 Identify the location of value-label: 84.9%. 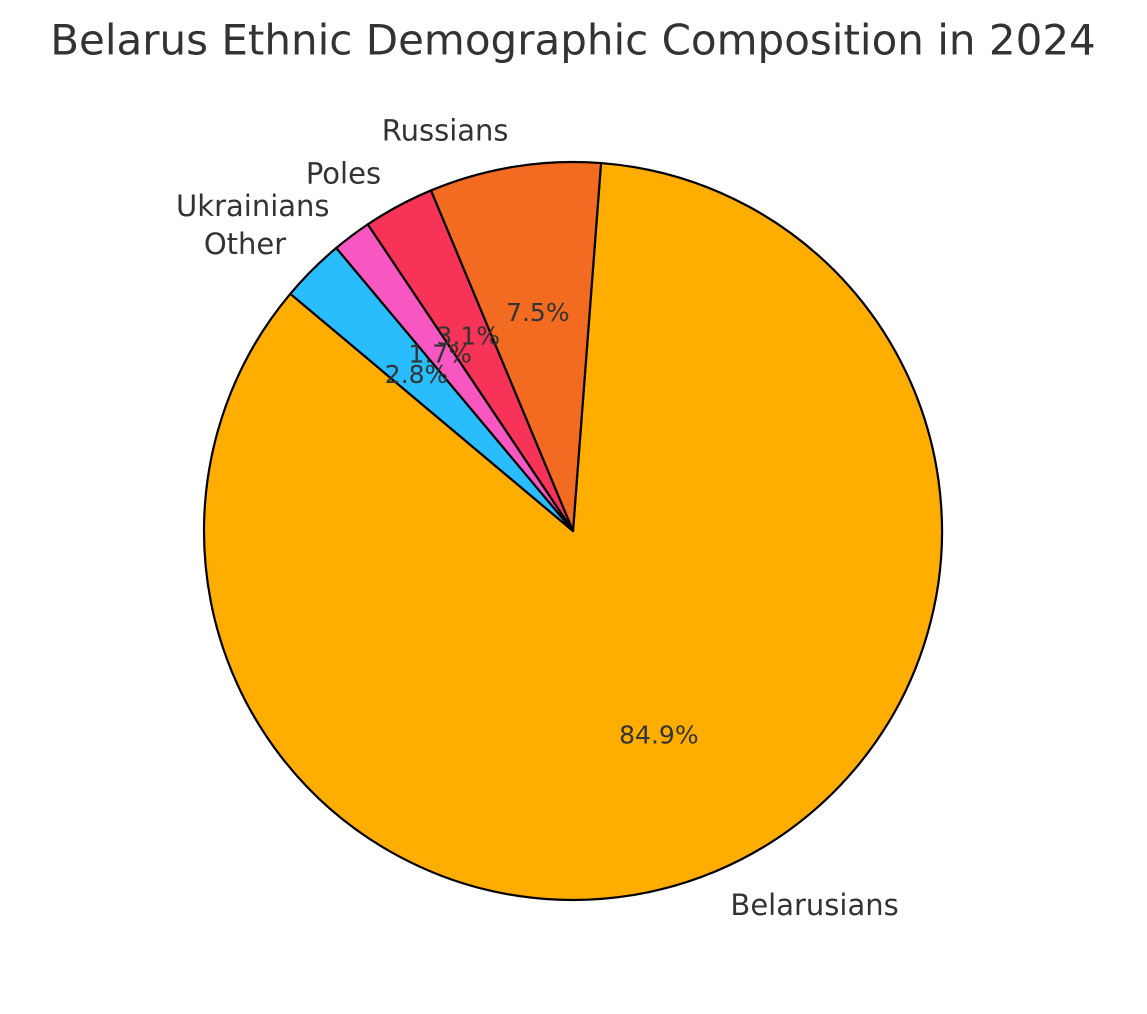
(658, 735).